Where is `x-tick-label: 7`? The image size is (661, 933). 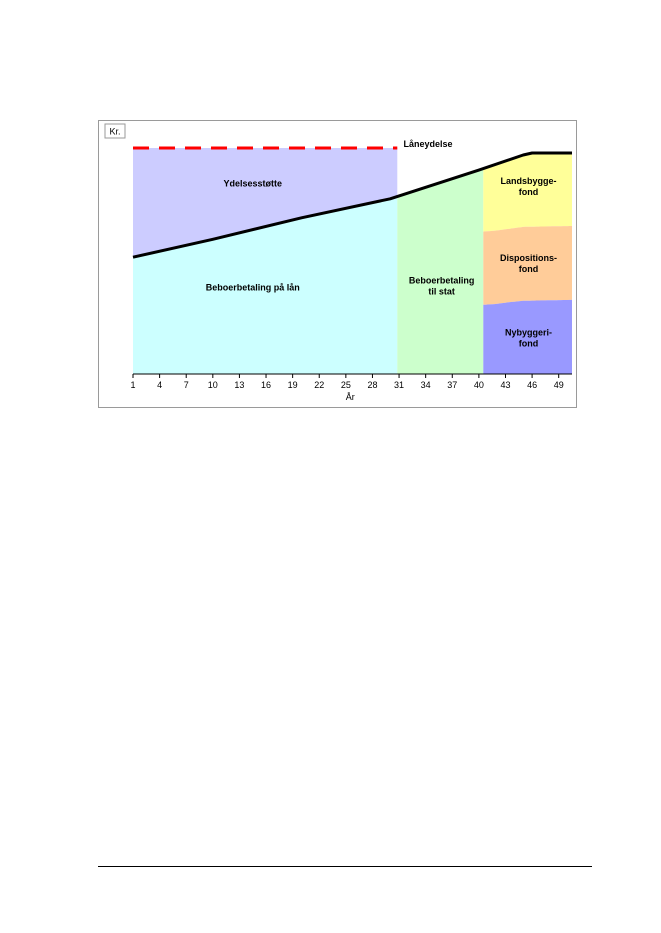
x-tick-label: 7 is located at coordinates (186, 385).